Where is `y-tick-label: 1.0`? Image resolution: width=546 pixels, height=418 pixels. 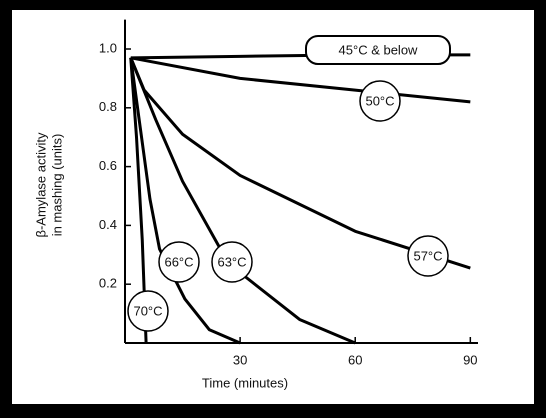
y-tick-label: 1.0 is located at coordinates (108, 47).